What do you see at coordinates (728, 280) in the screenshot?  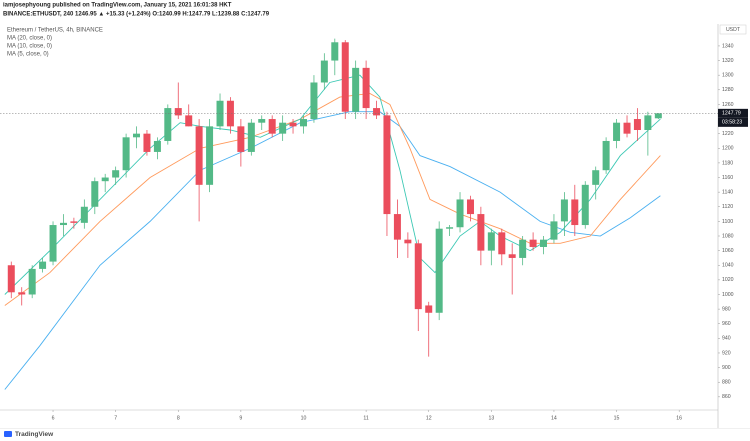 I see `y-tick-label: 1020` at bounding box center [728, 280].